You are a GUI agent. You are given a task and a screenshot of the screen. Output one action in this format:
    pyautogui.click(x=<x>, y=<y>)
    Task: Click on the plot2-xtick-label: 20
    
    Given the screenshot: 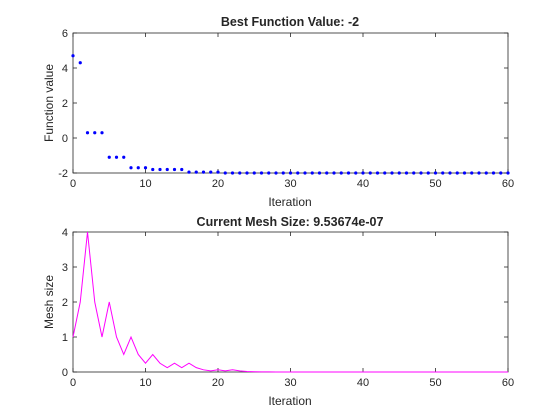 What is the action you would take?
    pyautogui.click(x=218, y=383)
    